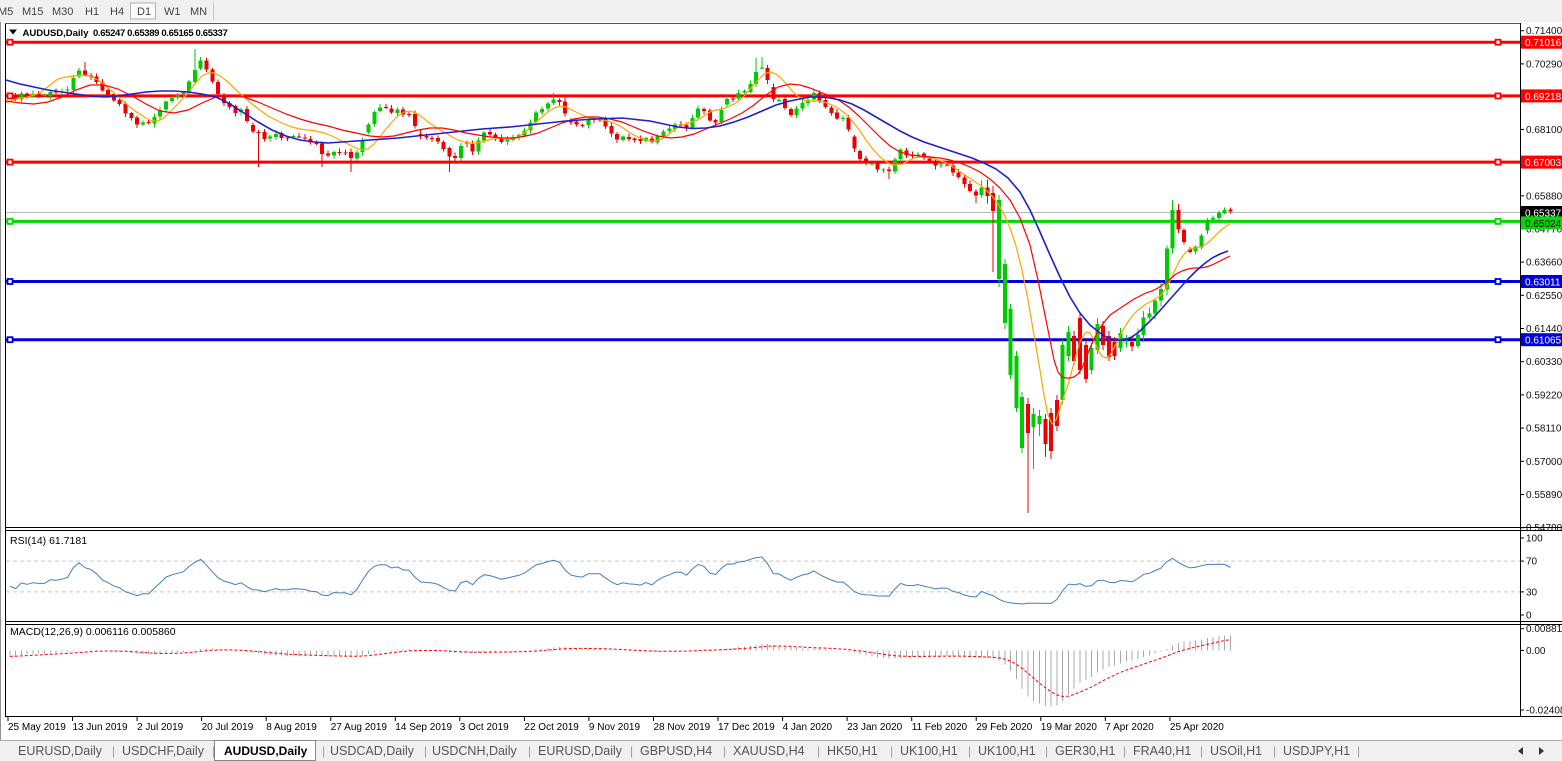  What do you see at coordinates (1544, 495) in the screenshot?
I see `svg-text: 0.55890` at bounding box center [1544, 495].